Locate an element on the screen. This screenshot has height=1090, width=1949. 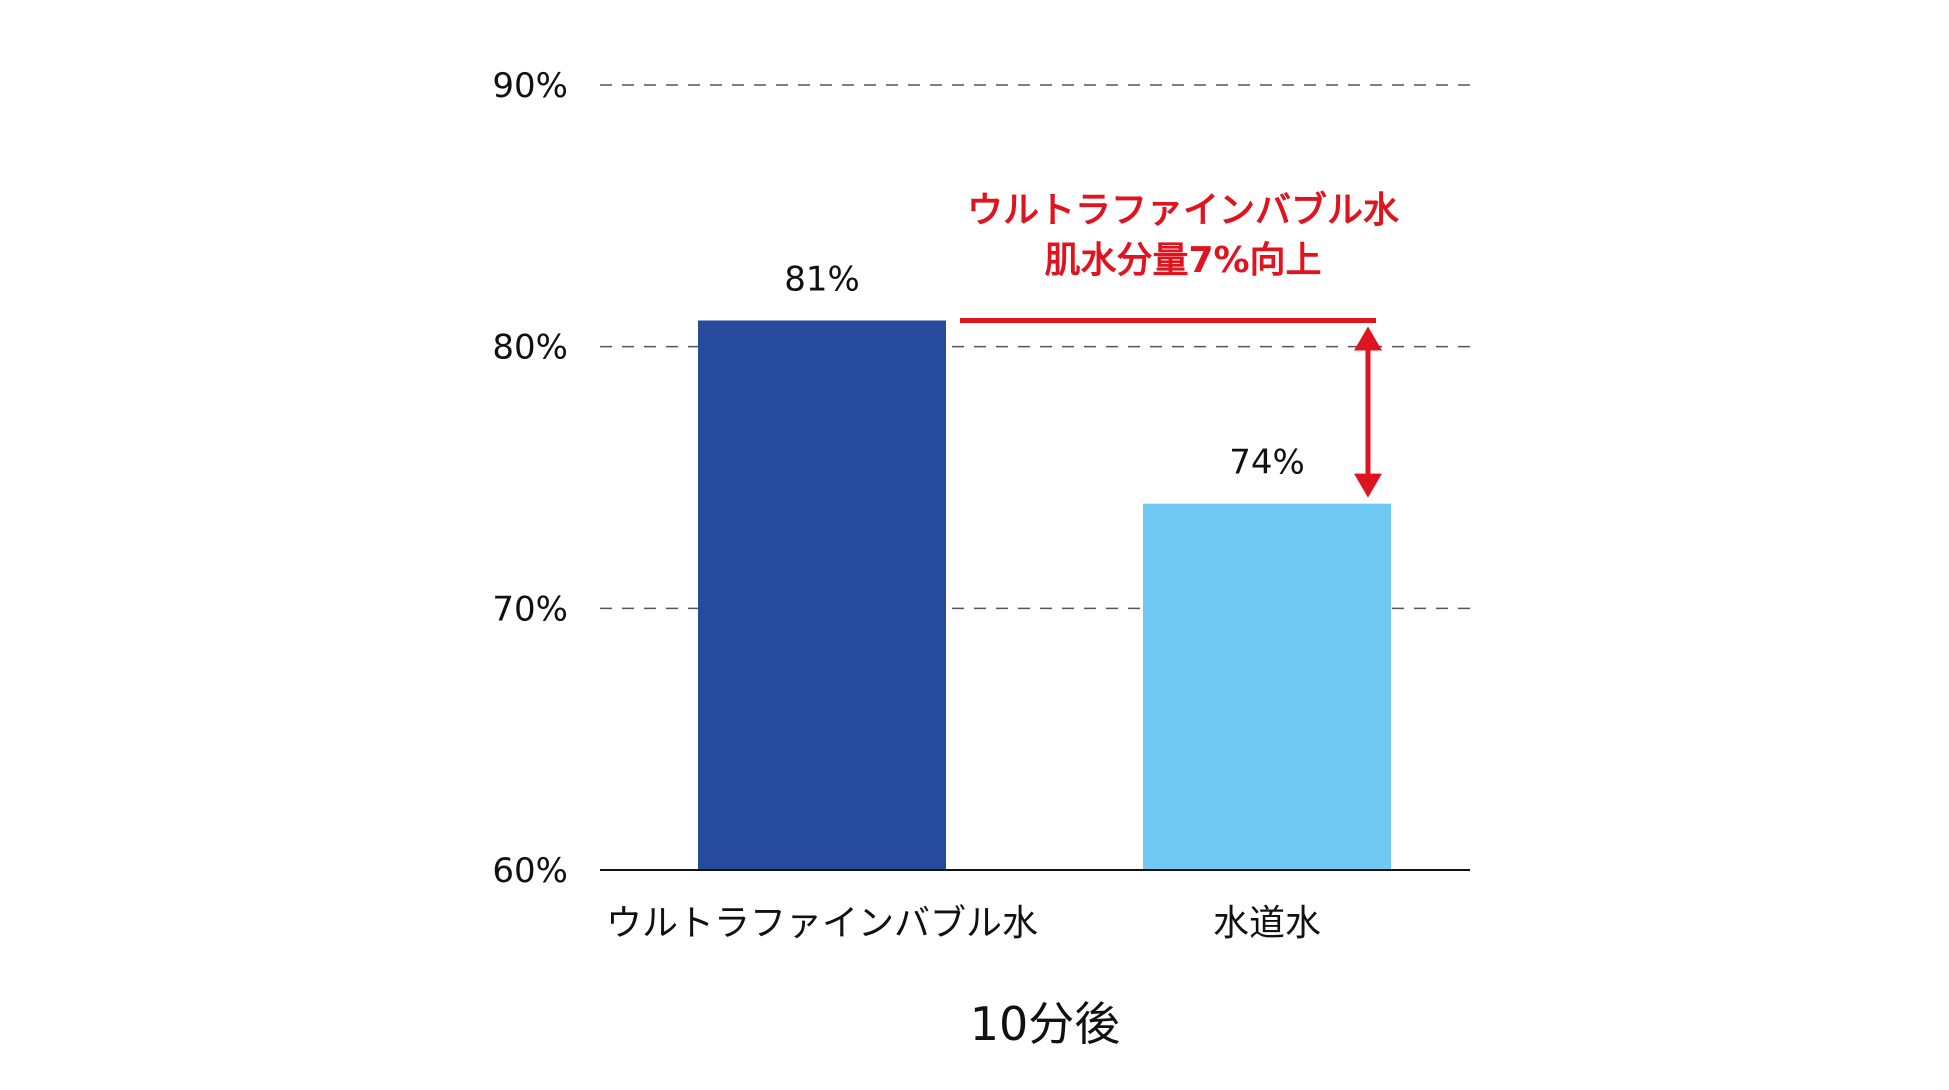
value-label: 74% is located at coordinates (1267, 463).